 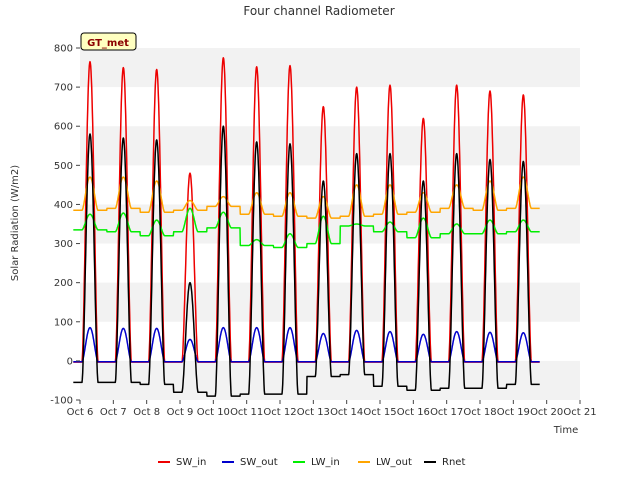 I want to click on svg-text: GT_met, so click(x=108, y=43).